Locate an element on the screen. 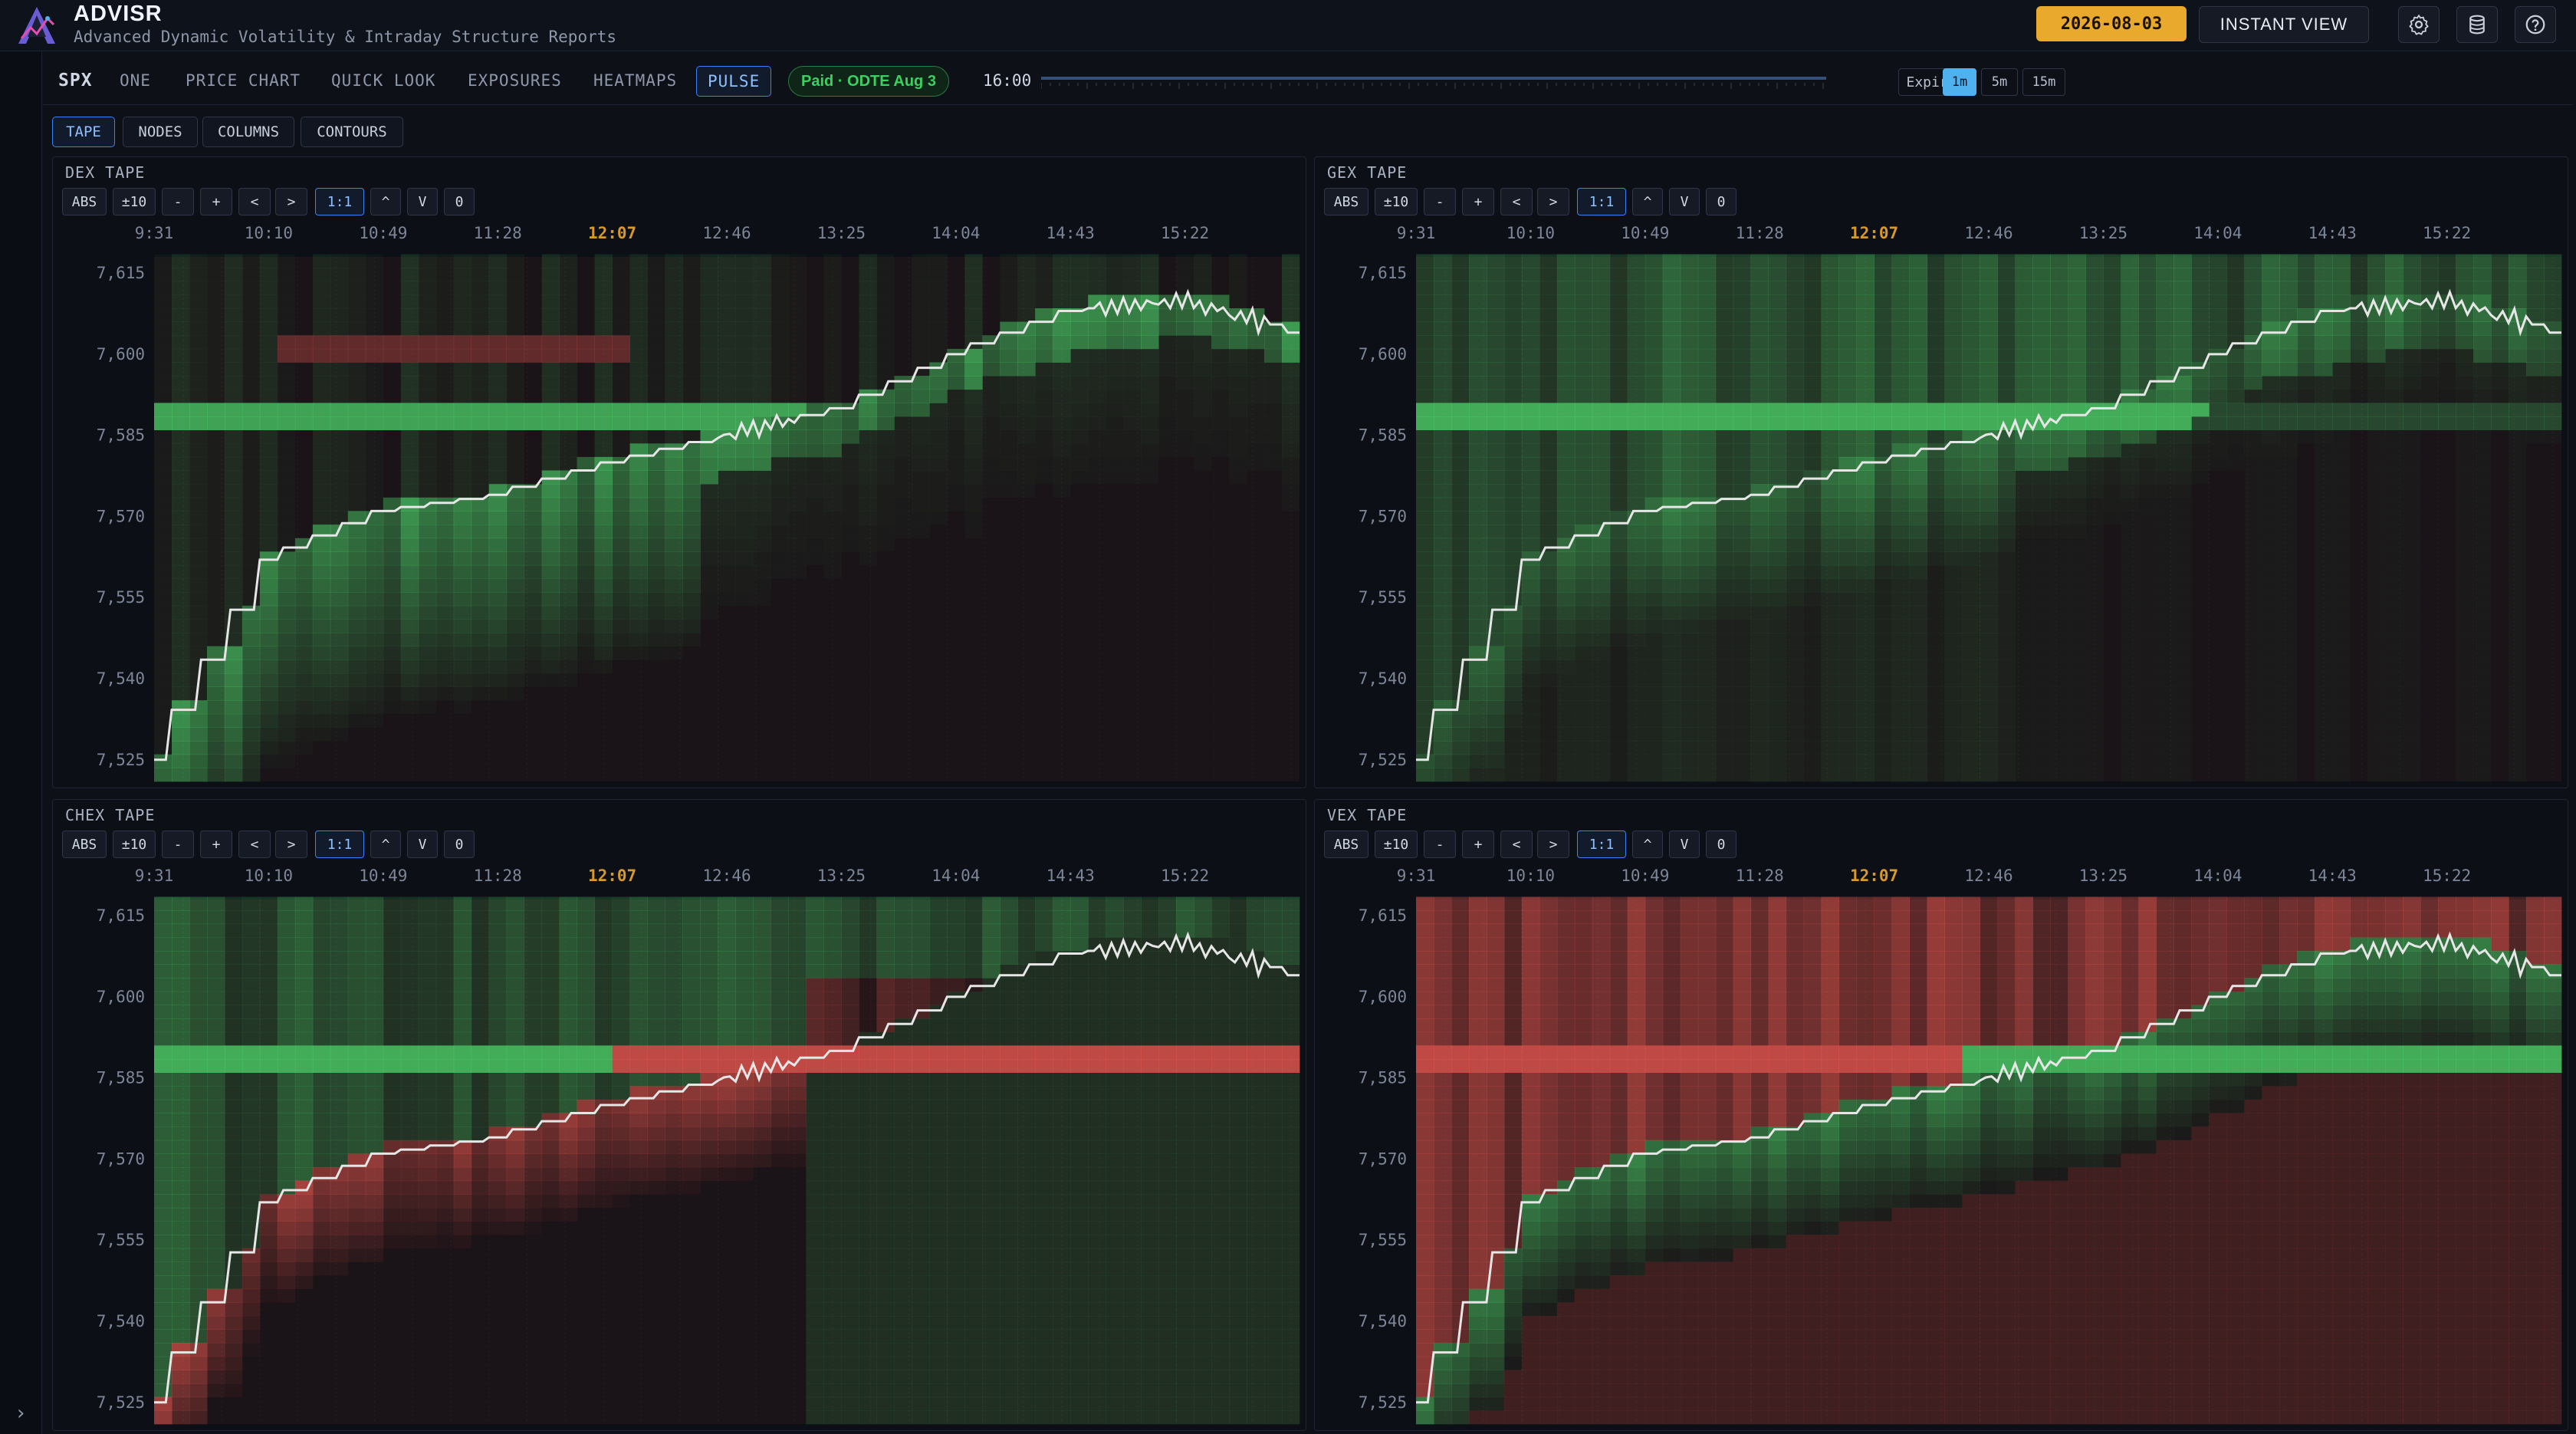  time-label: 16:00 is located at coordinates (1008, 80).